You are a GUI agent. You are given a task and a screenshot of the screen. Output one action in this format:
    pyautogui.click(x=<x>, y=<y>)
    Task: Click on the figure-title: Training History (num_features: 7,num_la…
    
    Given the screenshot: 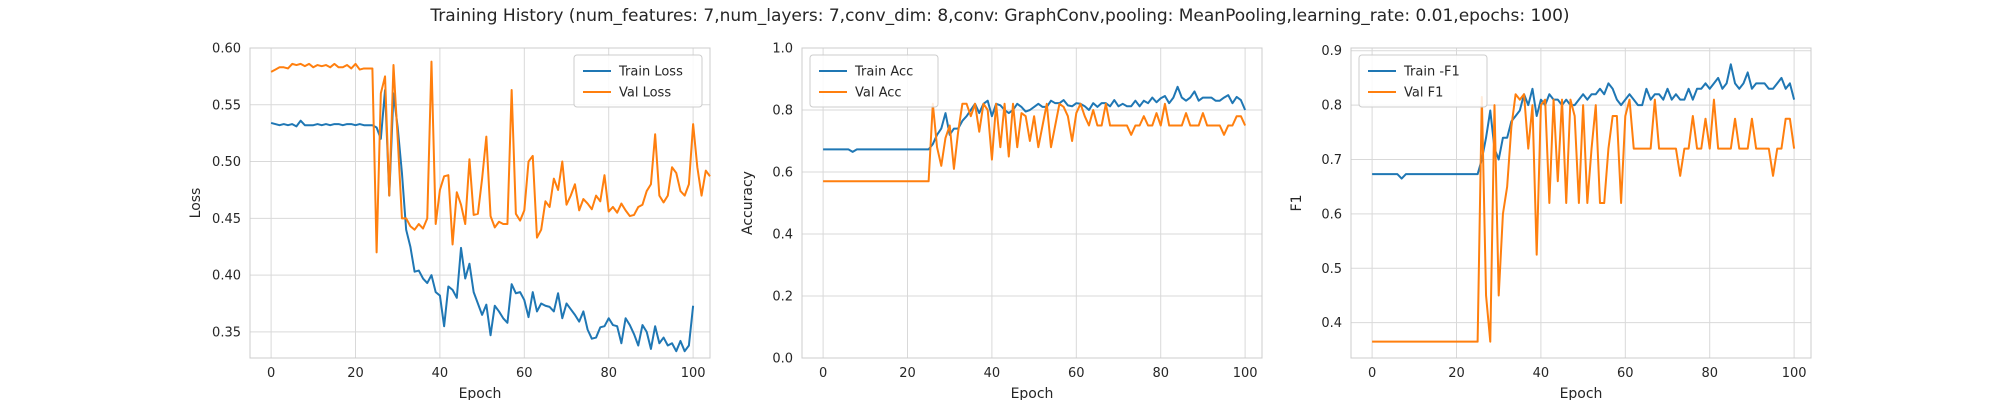 What is the action you would take?
    pyautogui.click(x=999, y=16)
    